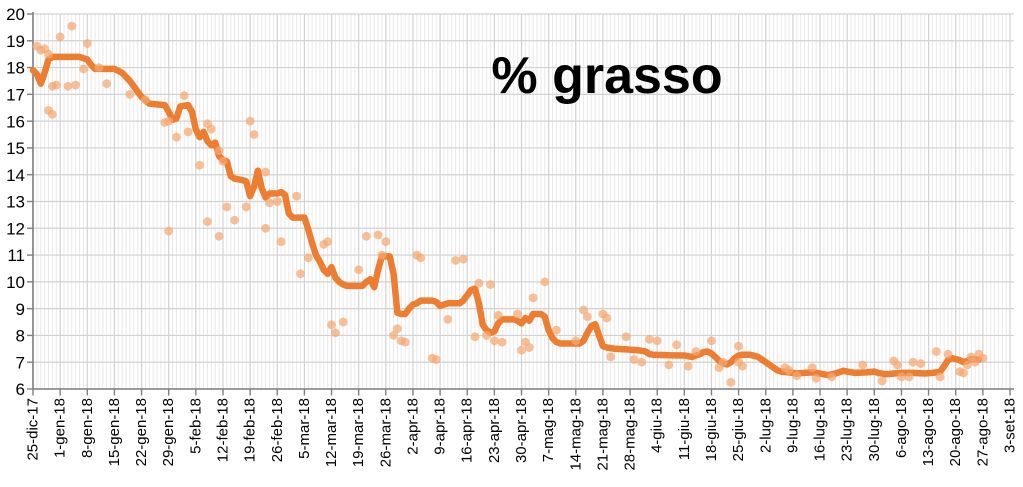 Image resolution: width=1023 pixels, height=487 pixels. I want to click on x-tick-label: 30-lug-18, so click(874, 429).